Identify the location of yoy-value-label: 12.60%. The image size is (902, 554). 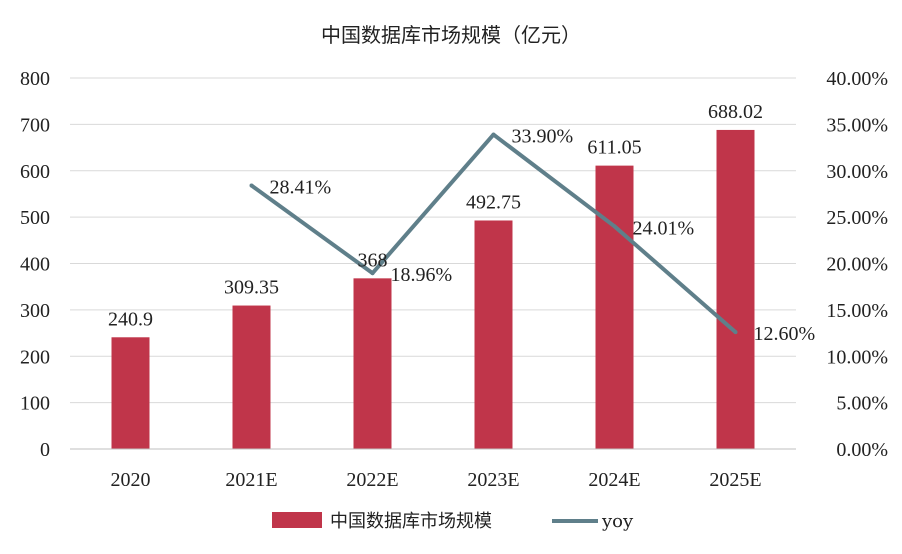
(785, 334).